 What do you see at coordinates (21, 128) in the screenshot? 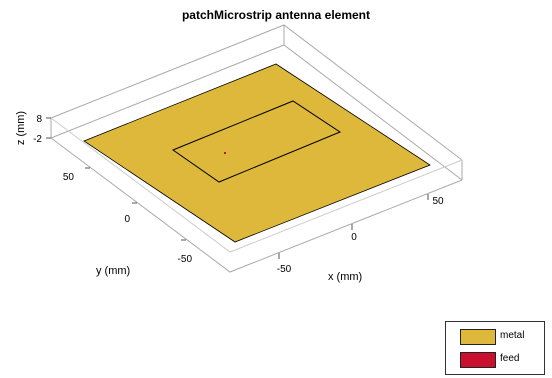
I see `z-axis-label: z (mm)` at bounding box center [21, 128].